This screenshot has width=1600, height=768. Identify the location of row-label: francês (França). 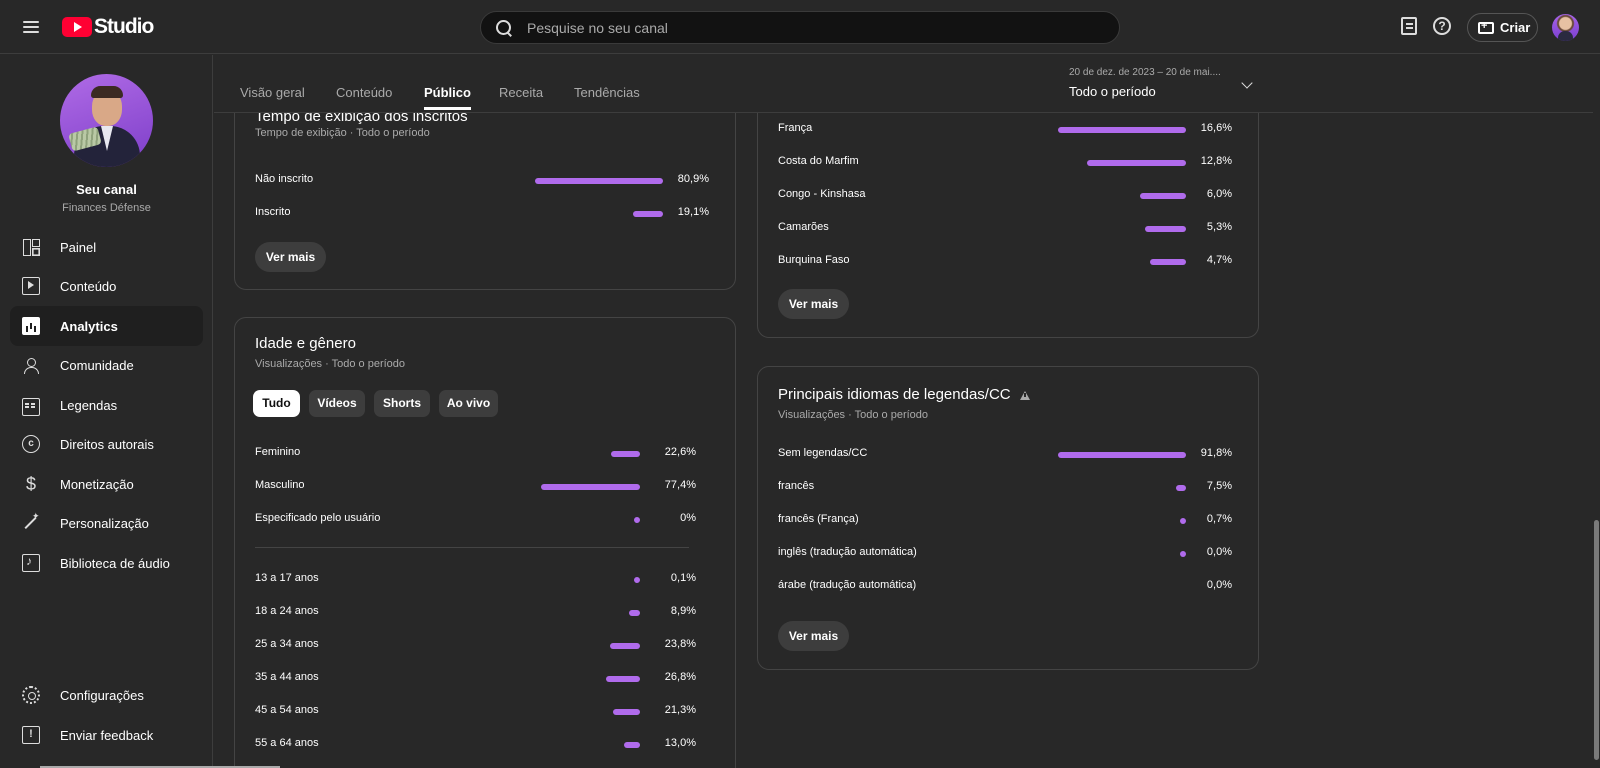
(818, 519).